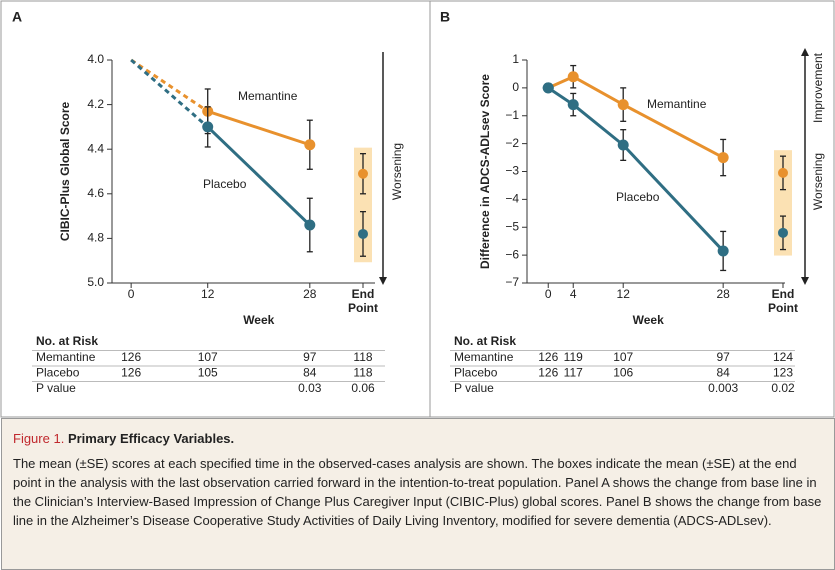  What do you see at coordinates (485, 171) in the screenshot?
I see `y-axis-label: Difference in ADCS-ADLsev Score` at bounding box center [485, 171].